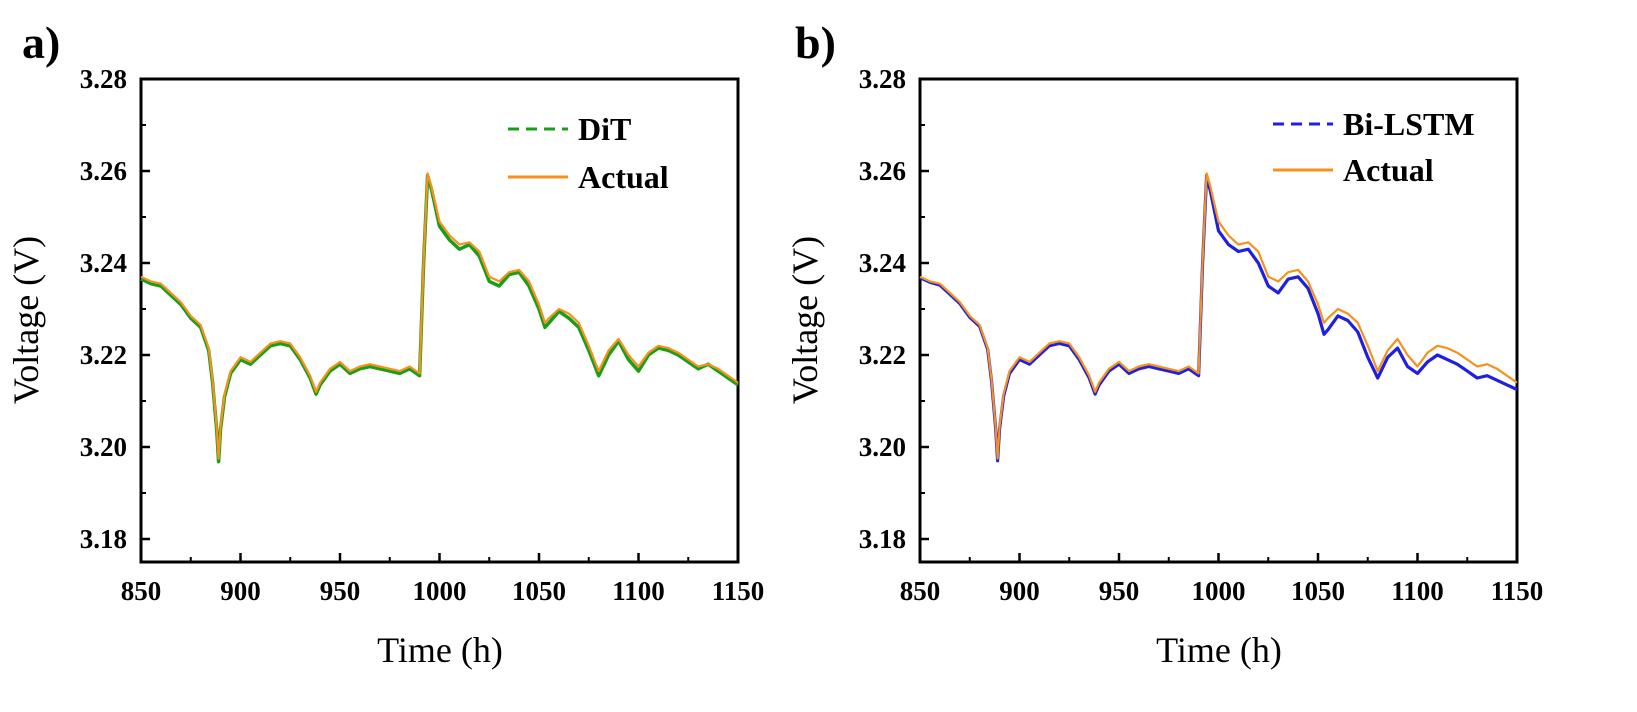 This screenshot has height=712, width=1637. Describe the element at coordinates (738, 591) in the screenshot. I see `panel-a-x-tick-label: 1150` at that location.